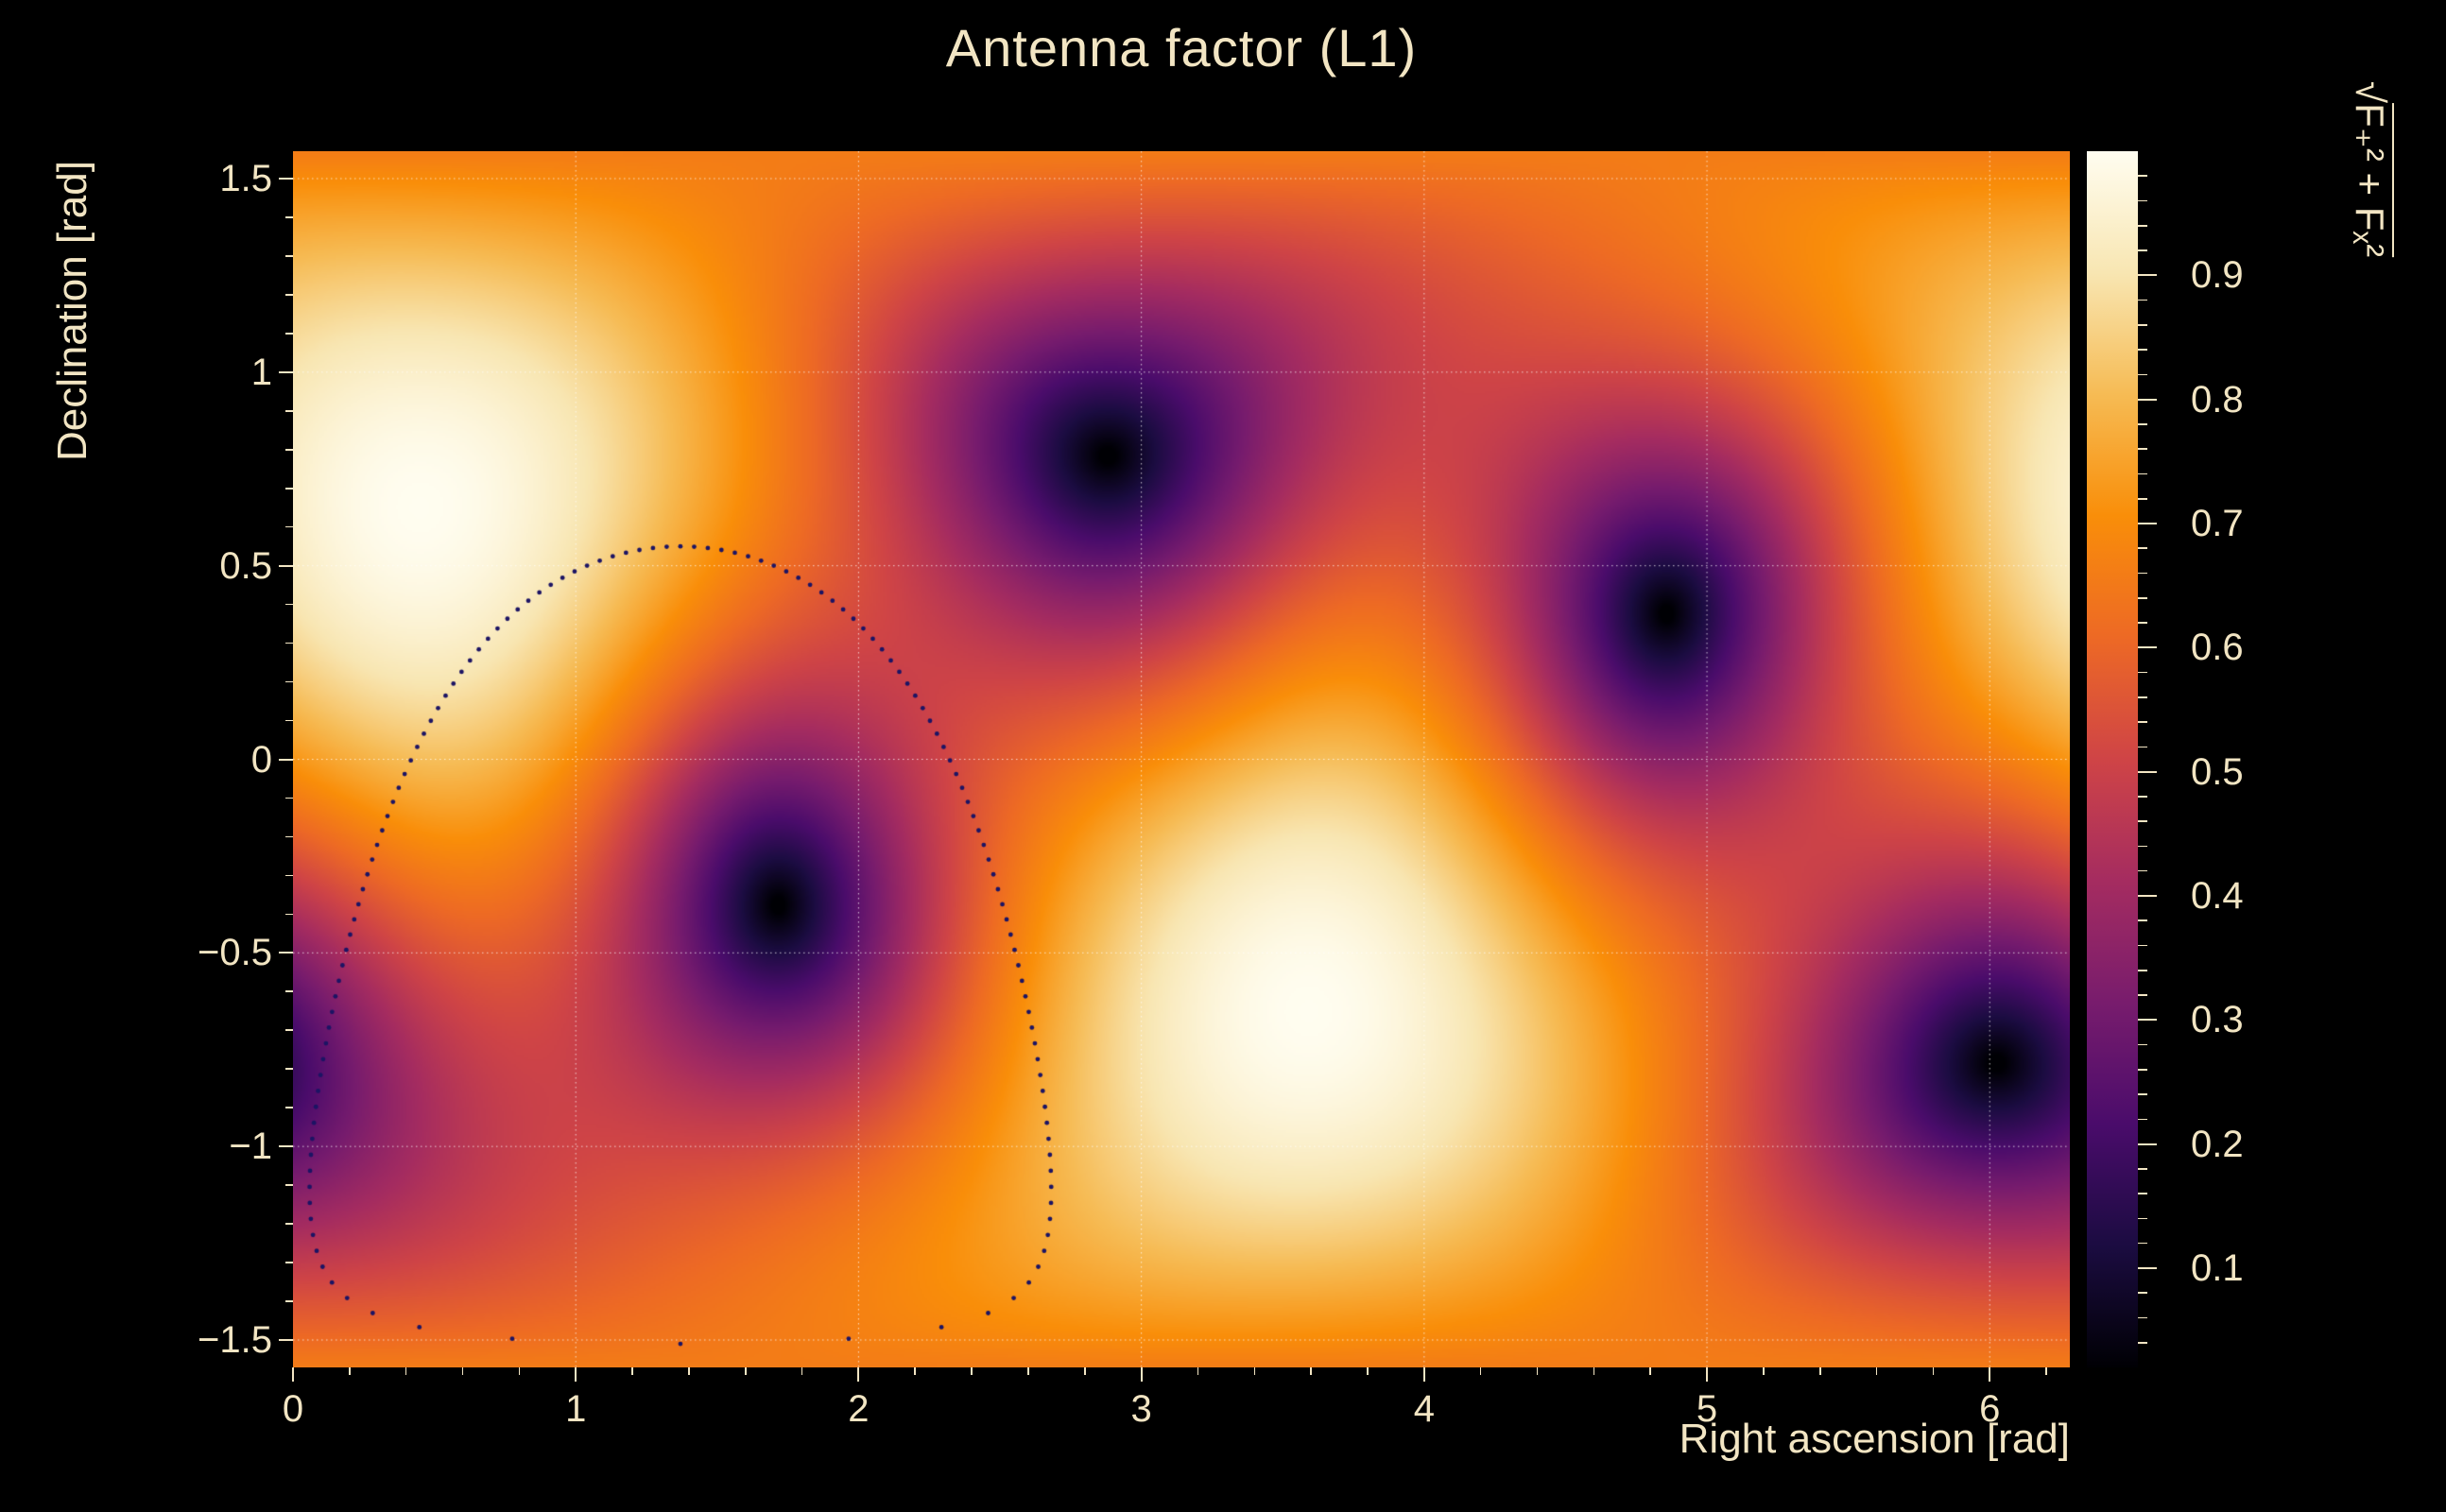 The width and height of the screenshot is (2446, 1512). What do you see at coordinates (2217, 399) in the screenshot?
I see `colorbar-tick-label: 0.8` at bounding box center [2217, 399].